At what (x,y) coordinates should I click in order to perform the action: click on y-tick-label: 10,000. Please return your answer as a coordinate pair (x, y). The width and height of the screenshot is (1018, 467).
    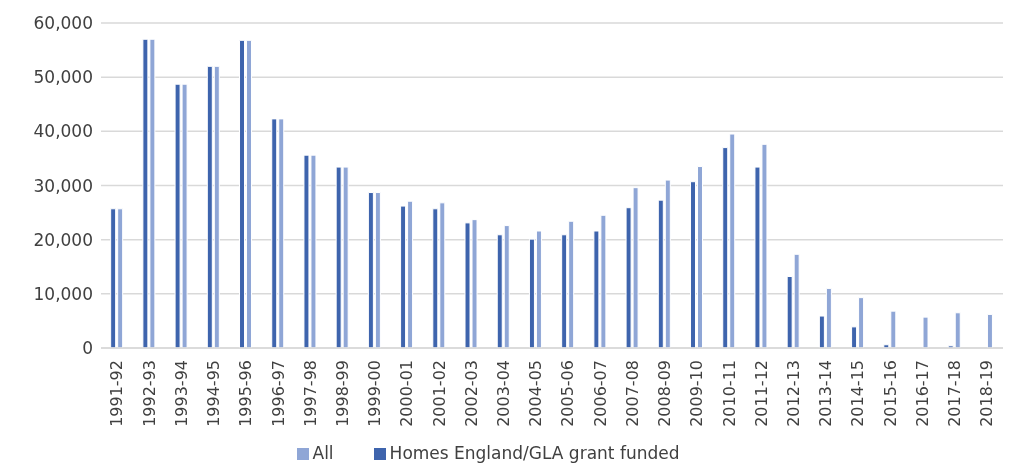
    Looking at the image, I should click on (63, 293).